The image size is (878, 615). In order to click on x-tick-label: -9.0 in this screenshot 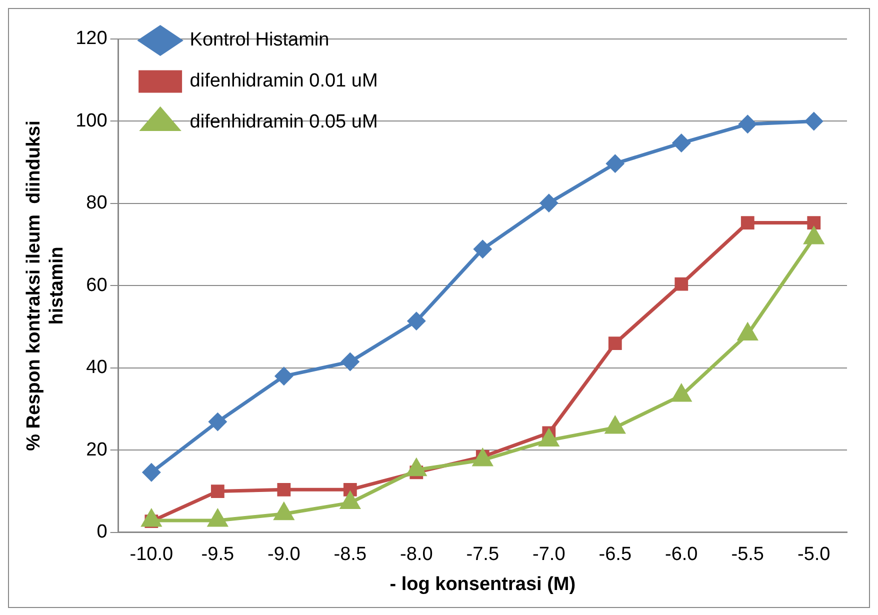, I will do `click(284, 555)`.